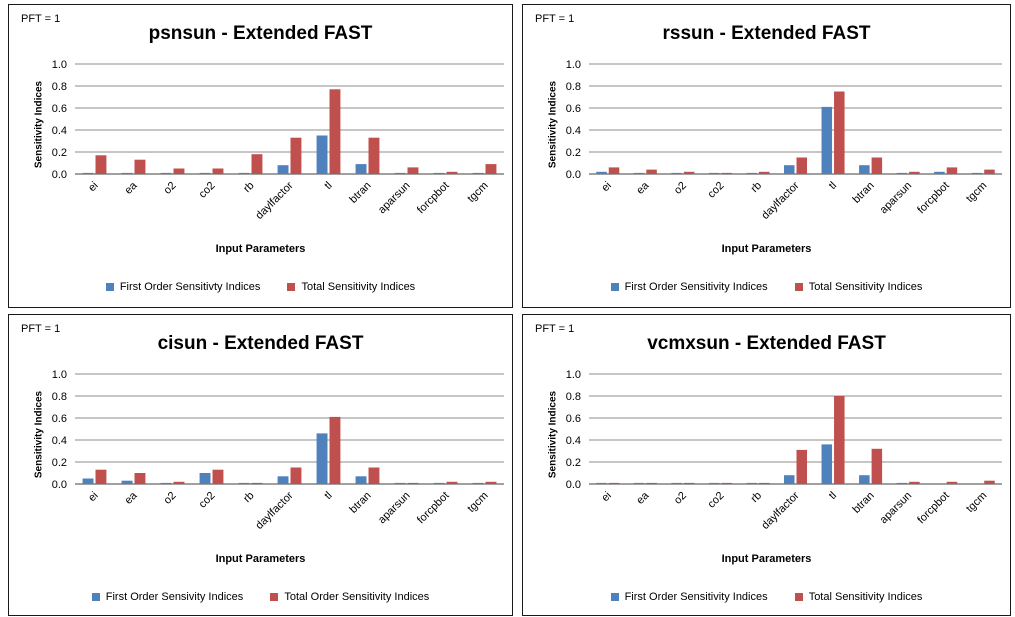 Image resolution: width=1015 pixels, height=617 pixels. Describe the element at coordinates (59, 153) in the screenshot. I see `y-tick-label: 0.2` at that location.